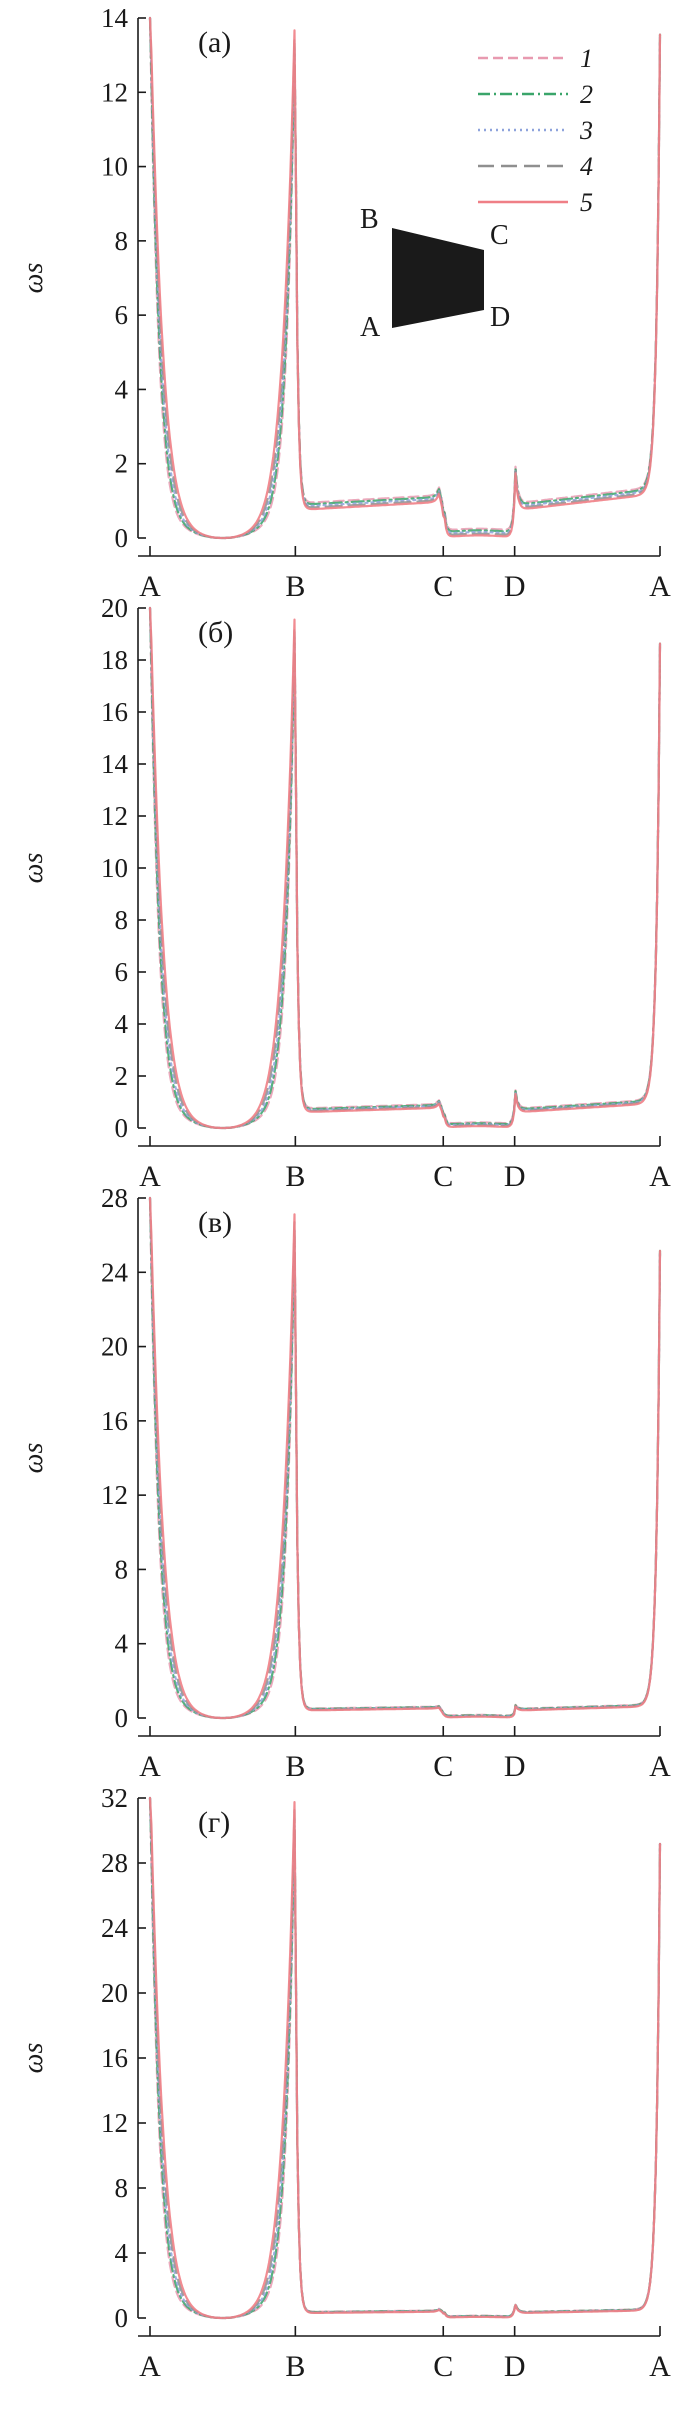 The image size is (700, 2435). Describe the element at coordinates (215, 632) in the screenshot. I see `panel-label: (б)` at that location.